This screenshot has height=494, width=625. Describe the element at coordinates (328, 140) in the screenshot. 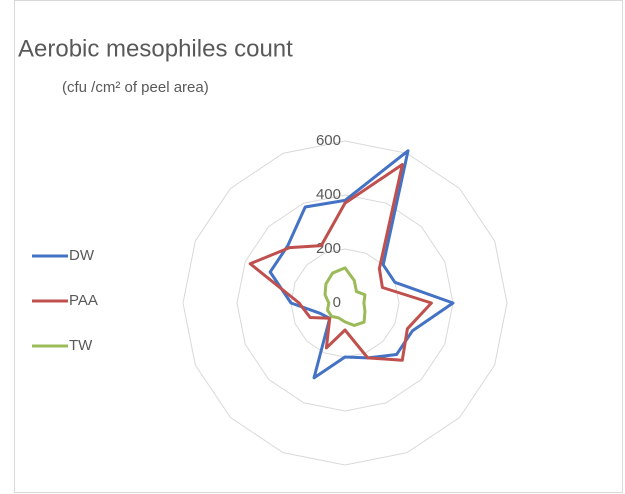

I see `tick-label: 600` at that location.